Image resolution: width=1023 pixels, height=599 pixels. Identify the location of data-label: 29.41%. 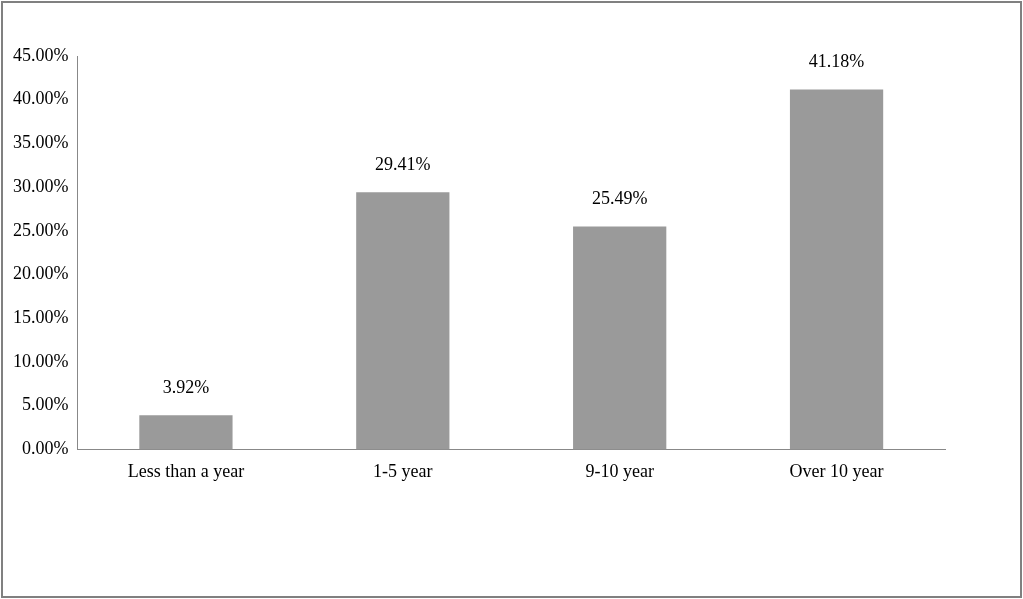
(403, 164).